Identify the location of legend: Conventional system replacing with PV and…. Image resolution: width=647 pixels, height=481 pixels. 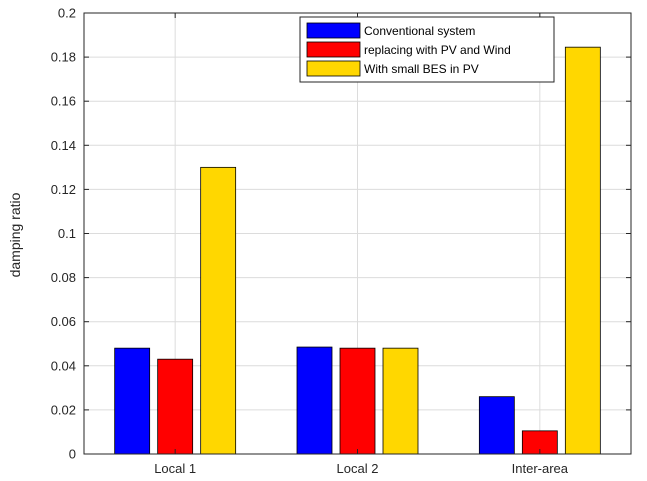
(427, 49).